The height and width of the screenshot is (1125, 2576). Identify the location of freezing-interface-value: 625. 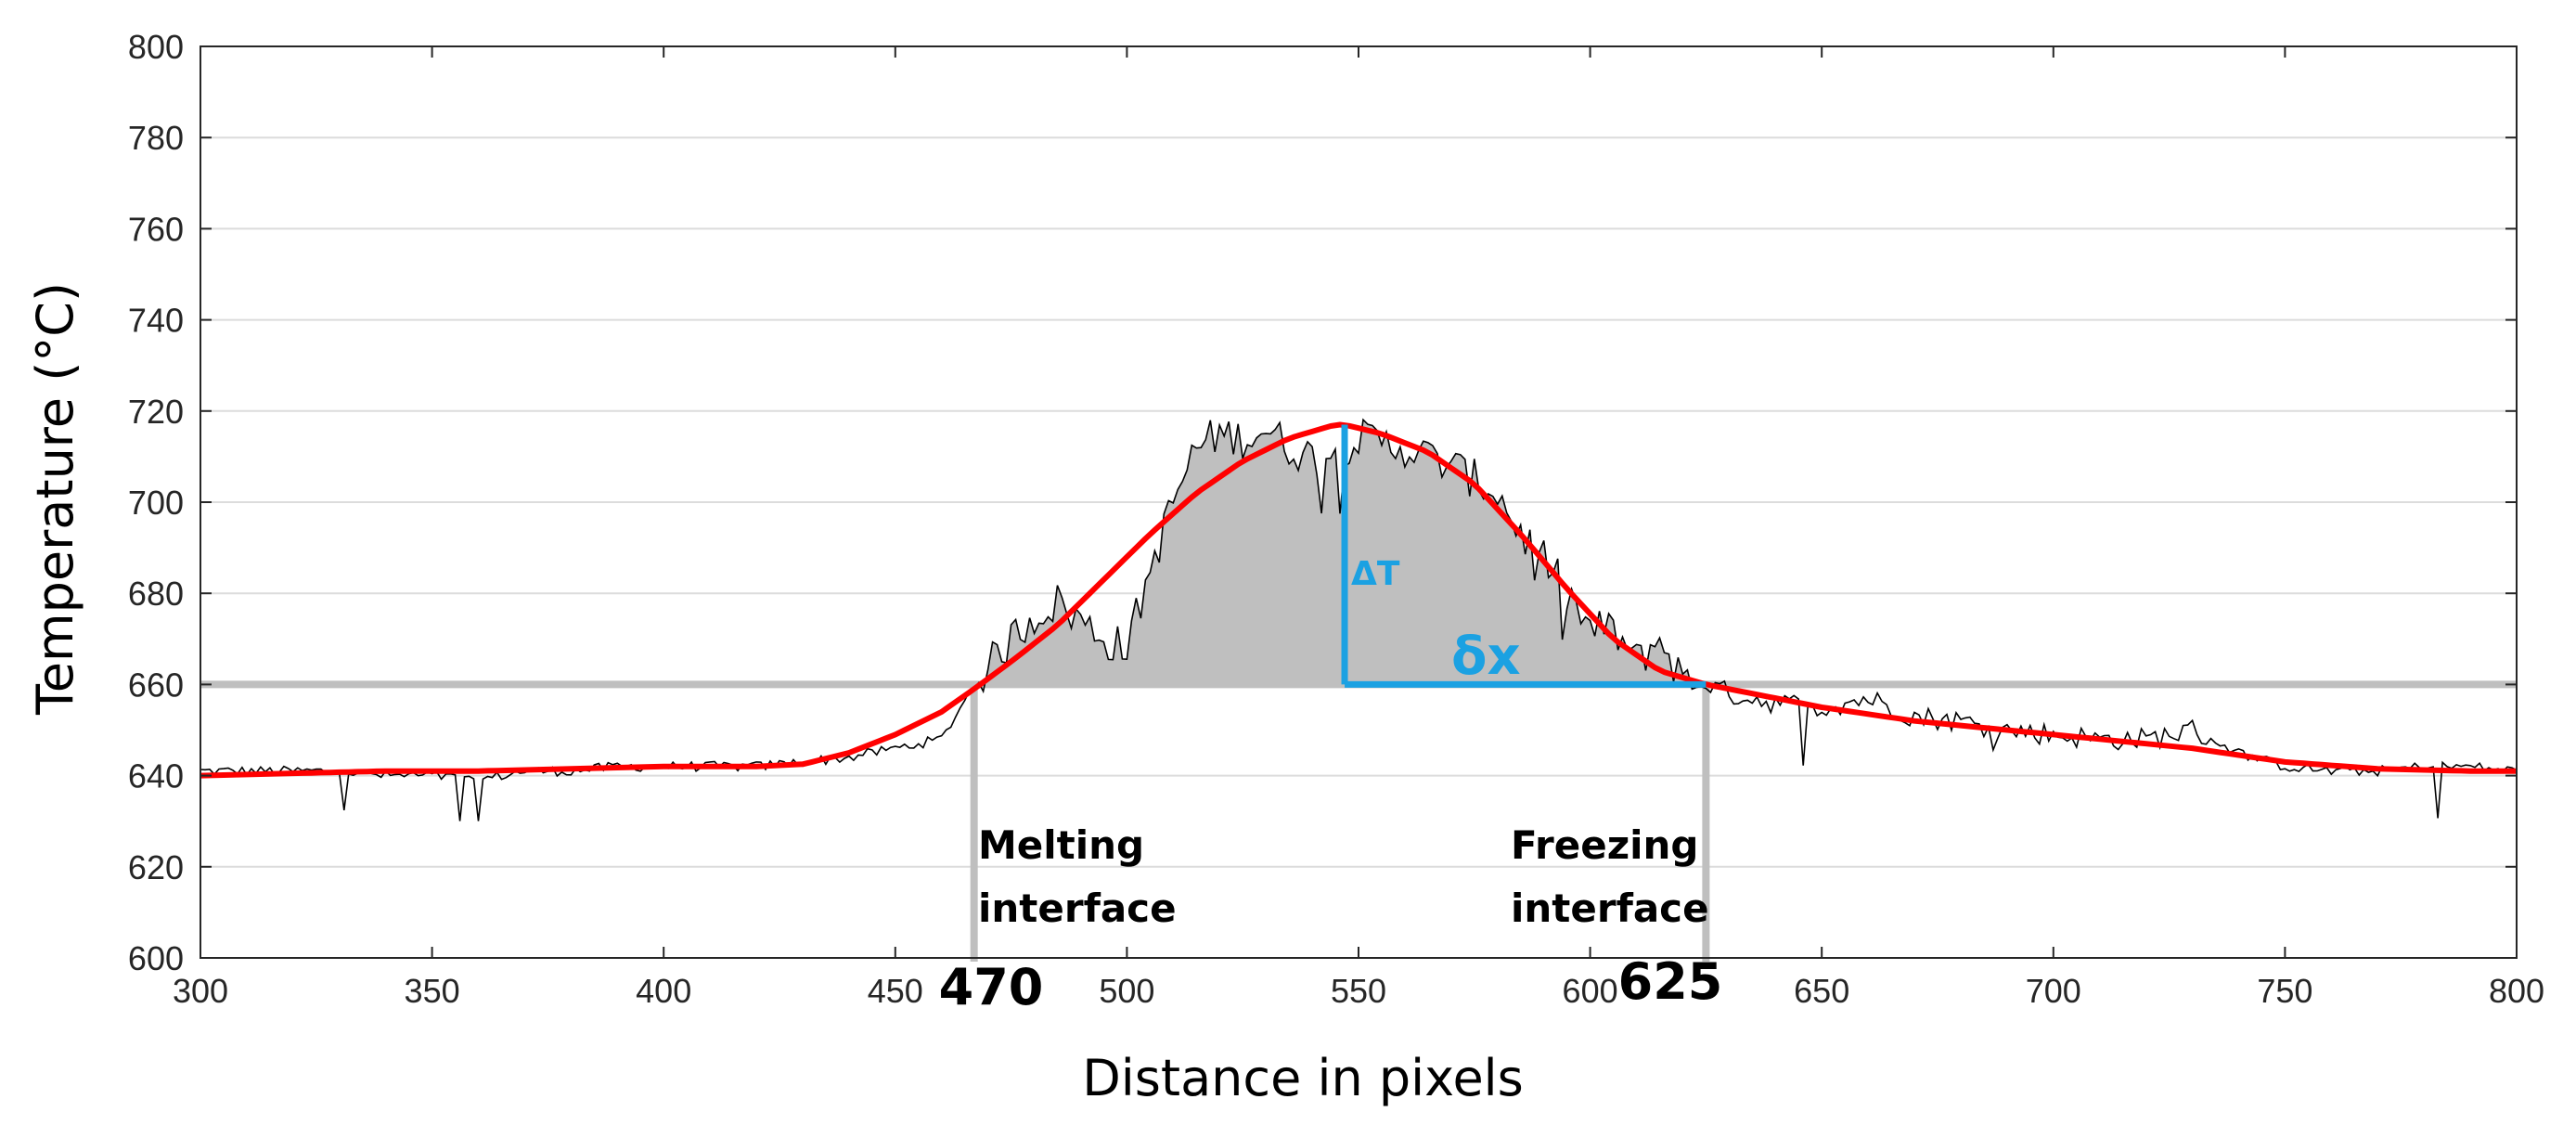
(1671, 981).